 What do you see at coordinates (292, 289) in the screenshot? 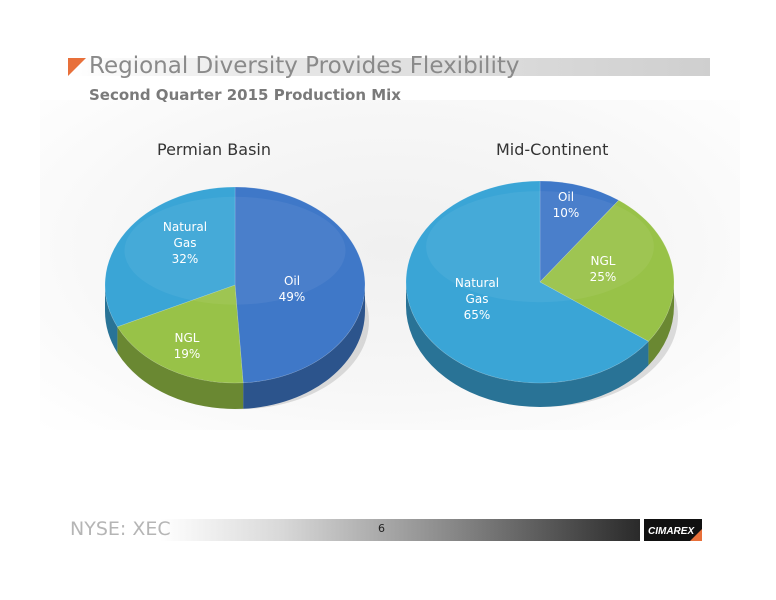
I see `pie-label-oil: Oil 49%` at bounding box center [292, 289].